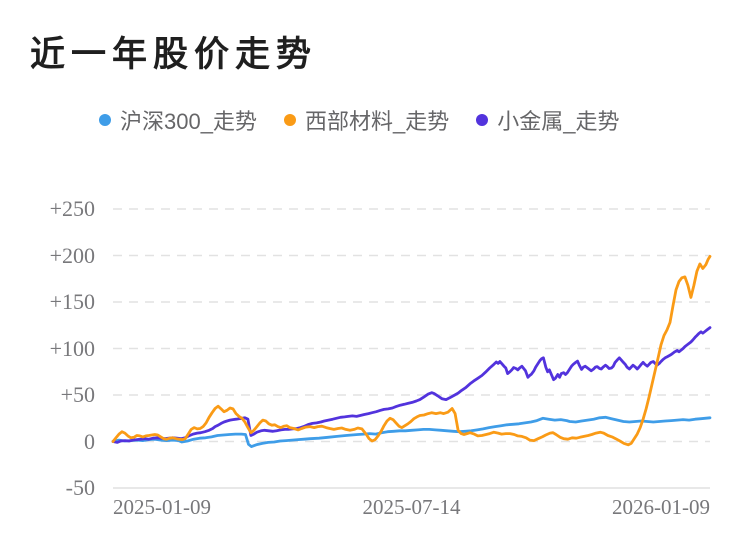  Describe the element at coordinates (80, 487) in the screenshot. I see `y-tick-label: -50` at that location.